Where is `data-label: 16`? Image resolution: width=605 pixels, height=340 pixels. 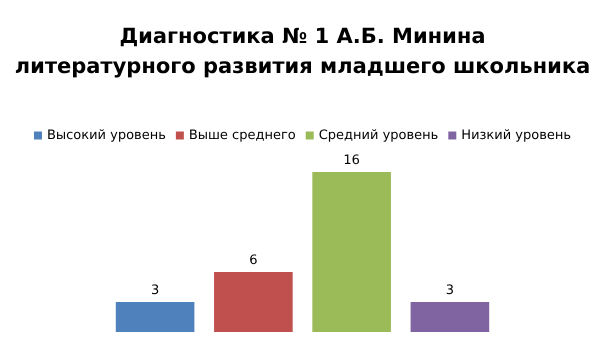
data-label: 16 is located at coordinates (351, 160).